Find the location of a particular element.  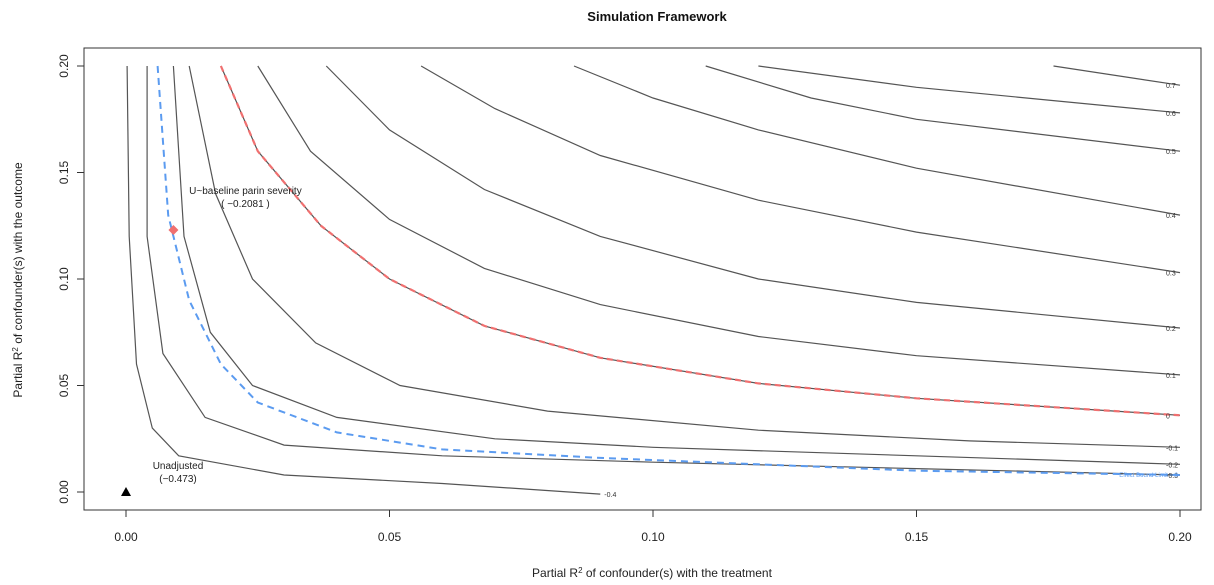

x-axis-label-prefix: Partial R is located at coordinates (555, 573).